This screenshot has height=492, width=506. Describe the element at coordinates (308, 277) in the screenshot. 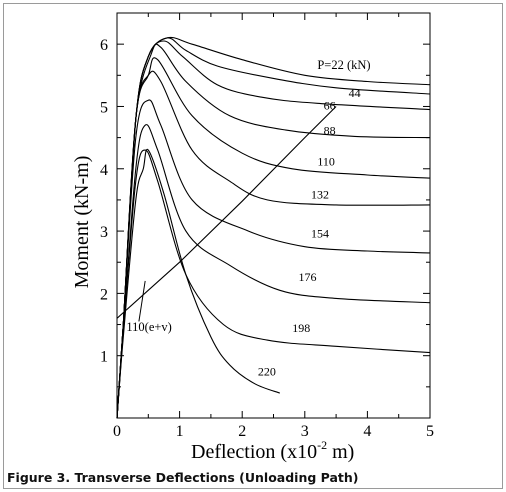

I see `curve-label-176: 176` at that location.